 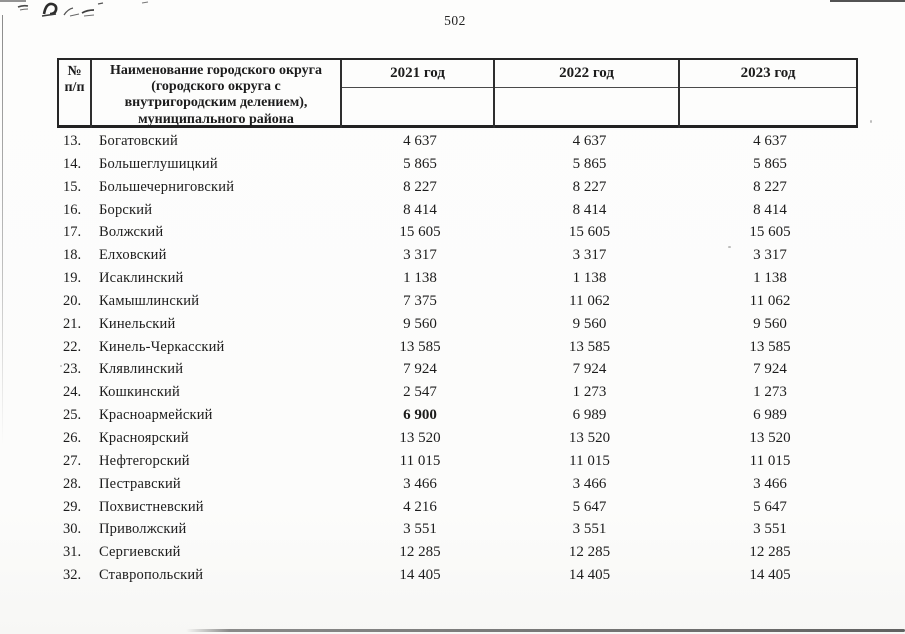 I want to click on row-number: 23., so click(x=72, y=369).